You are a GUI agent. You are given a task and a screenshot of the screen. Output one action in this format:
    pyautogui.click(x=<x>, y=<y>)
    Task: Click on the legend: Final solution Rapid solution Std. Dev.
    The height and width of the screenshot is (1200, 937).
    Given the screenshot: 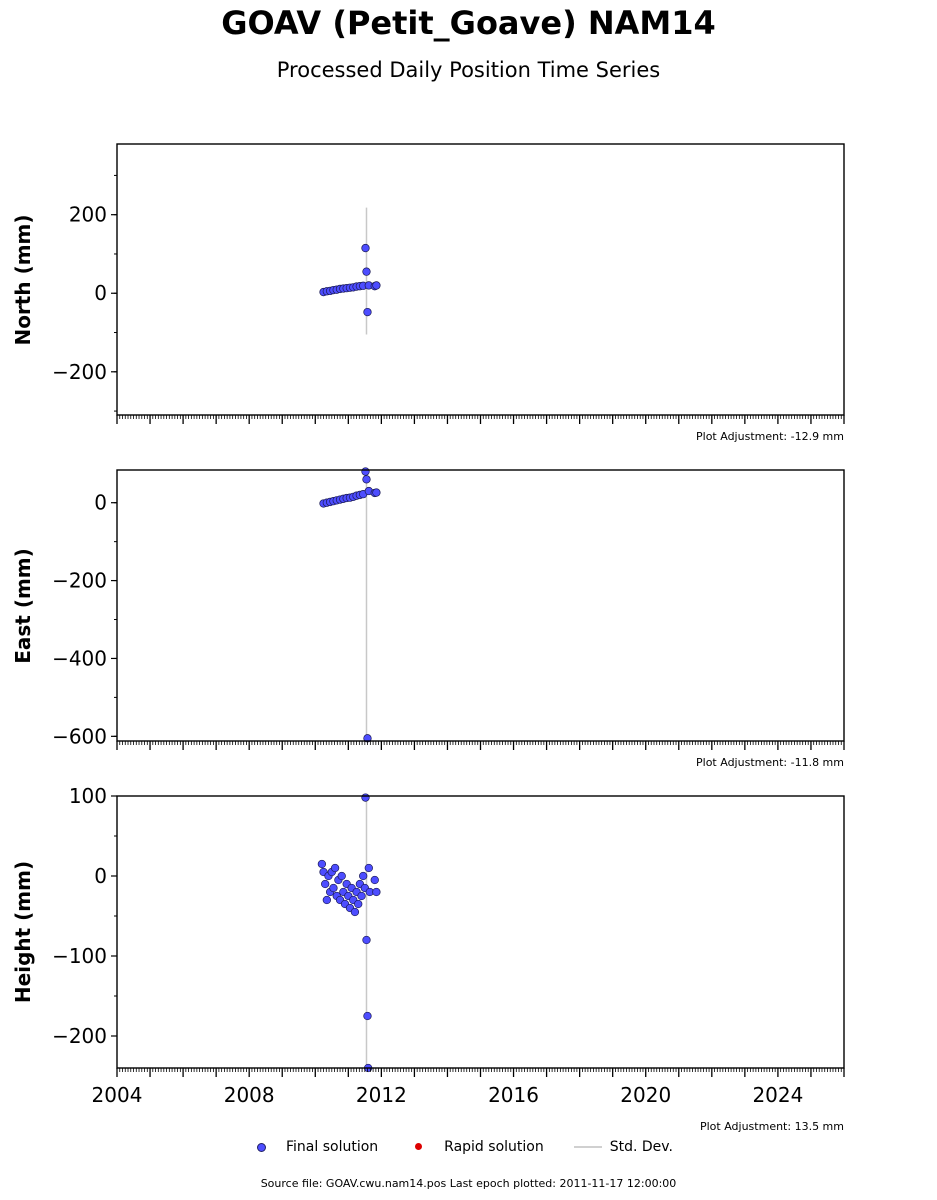 What is the action you would take?
    pyautogui.click(x=476, y=1147)
    